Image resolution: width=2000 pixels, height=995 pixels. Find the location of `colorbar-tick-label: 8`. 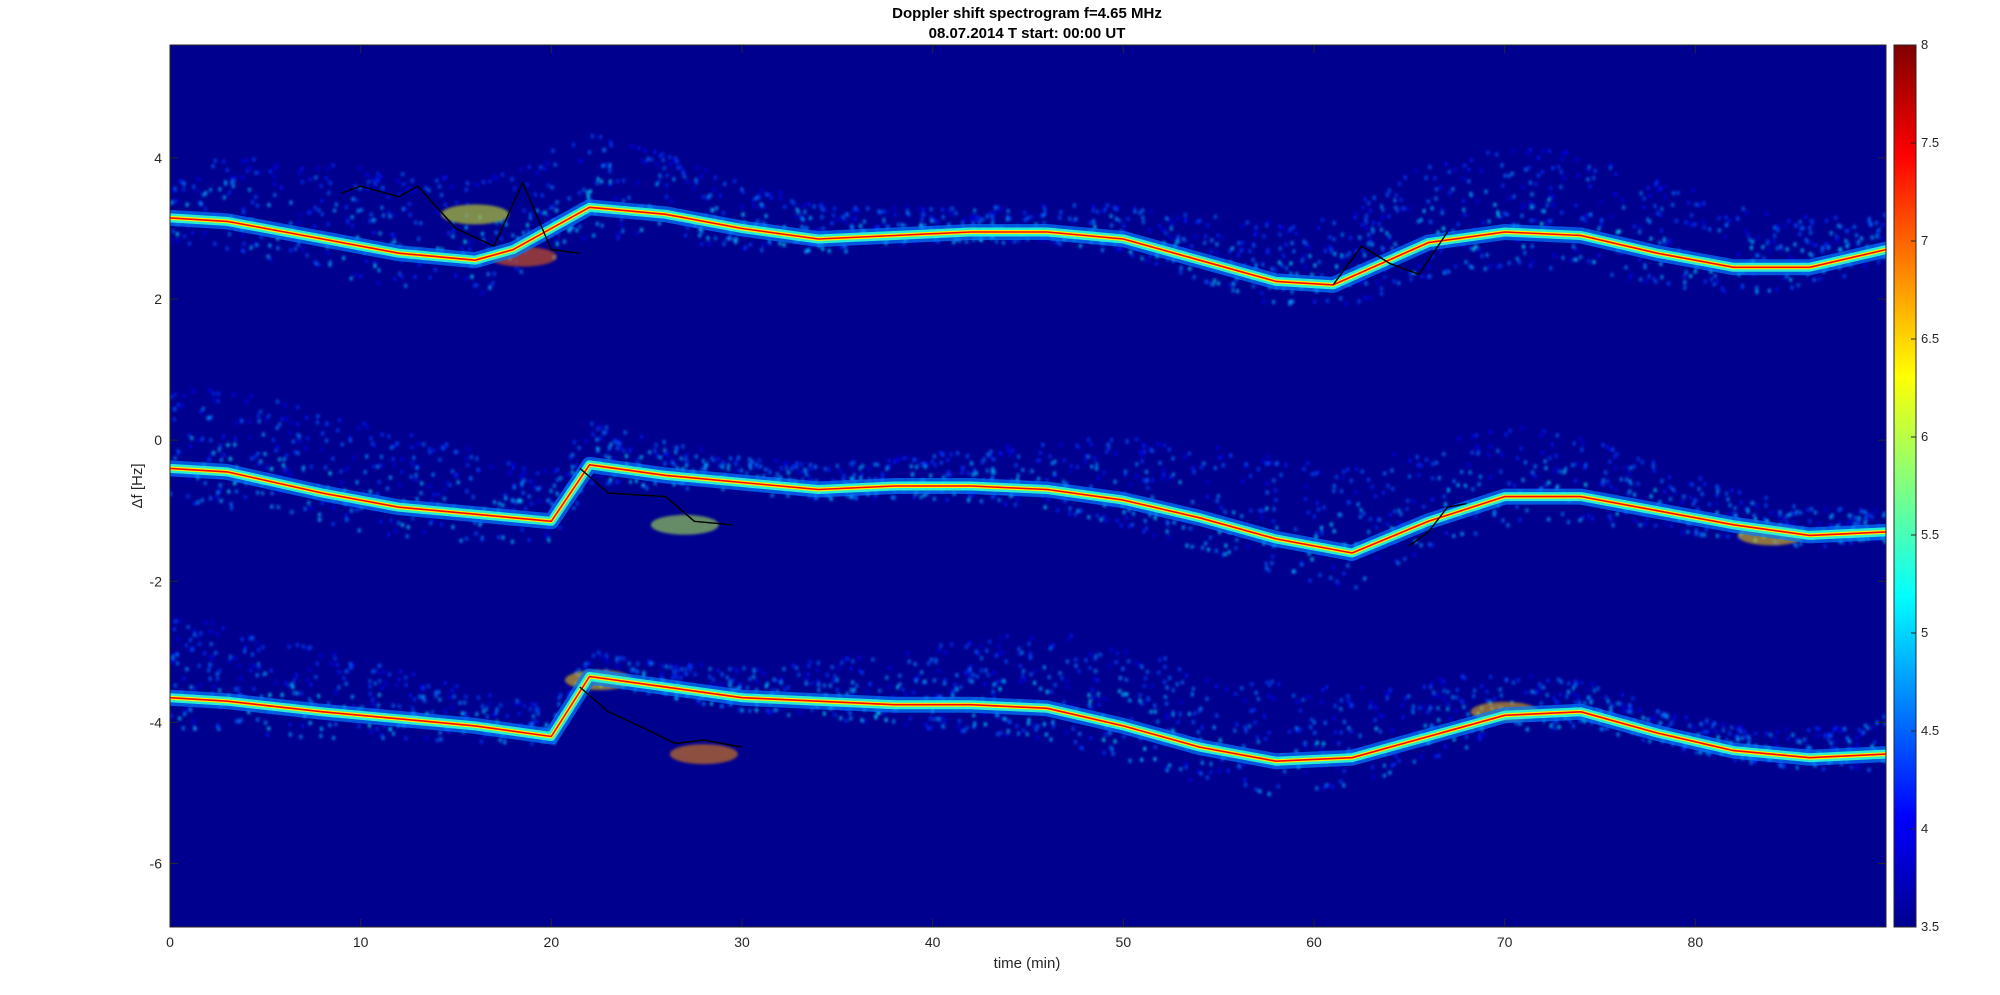

colorbar-tick-label: 8 is located at coordinates (1924, 44).